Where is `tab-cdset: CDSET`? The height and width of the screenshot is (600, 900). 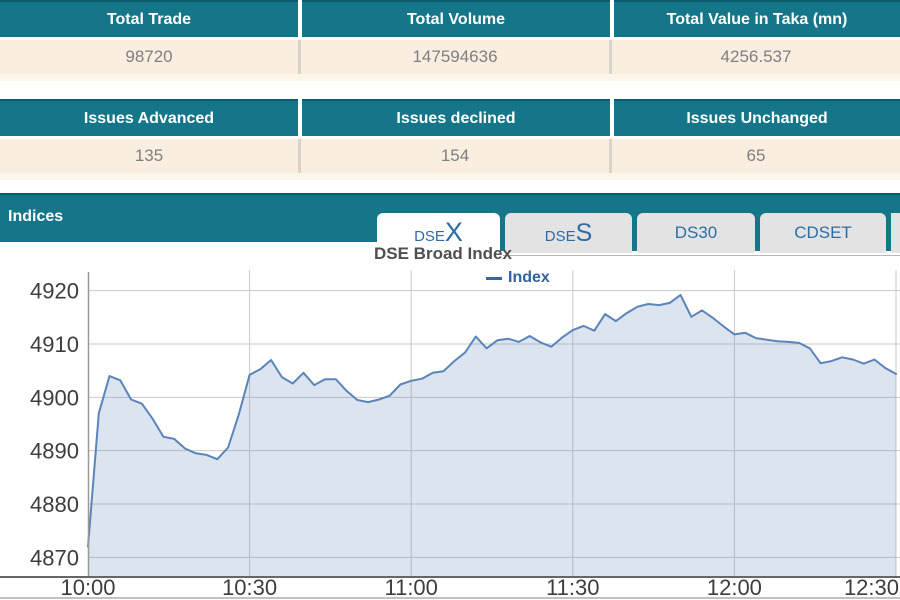
tab-cdset: CDSET is located at coordinates (823, 233).